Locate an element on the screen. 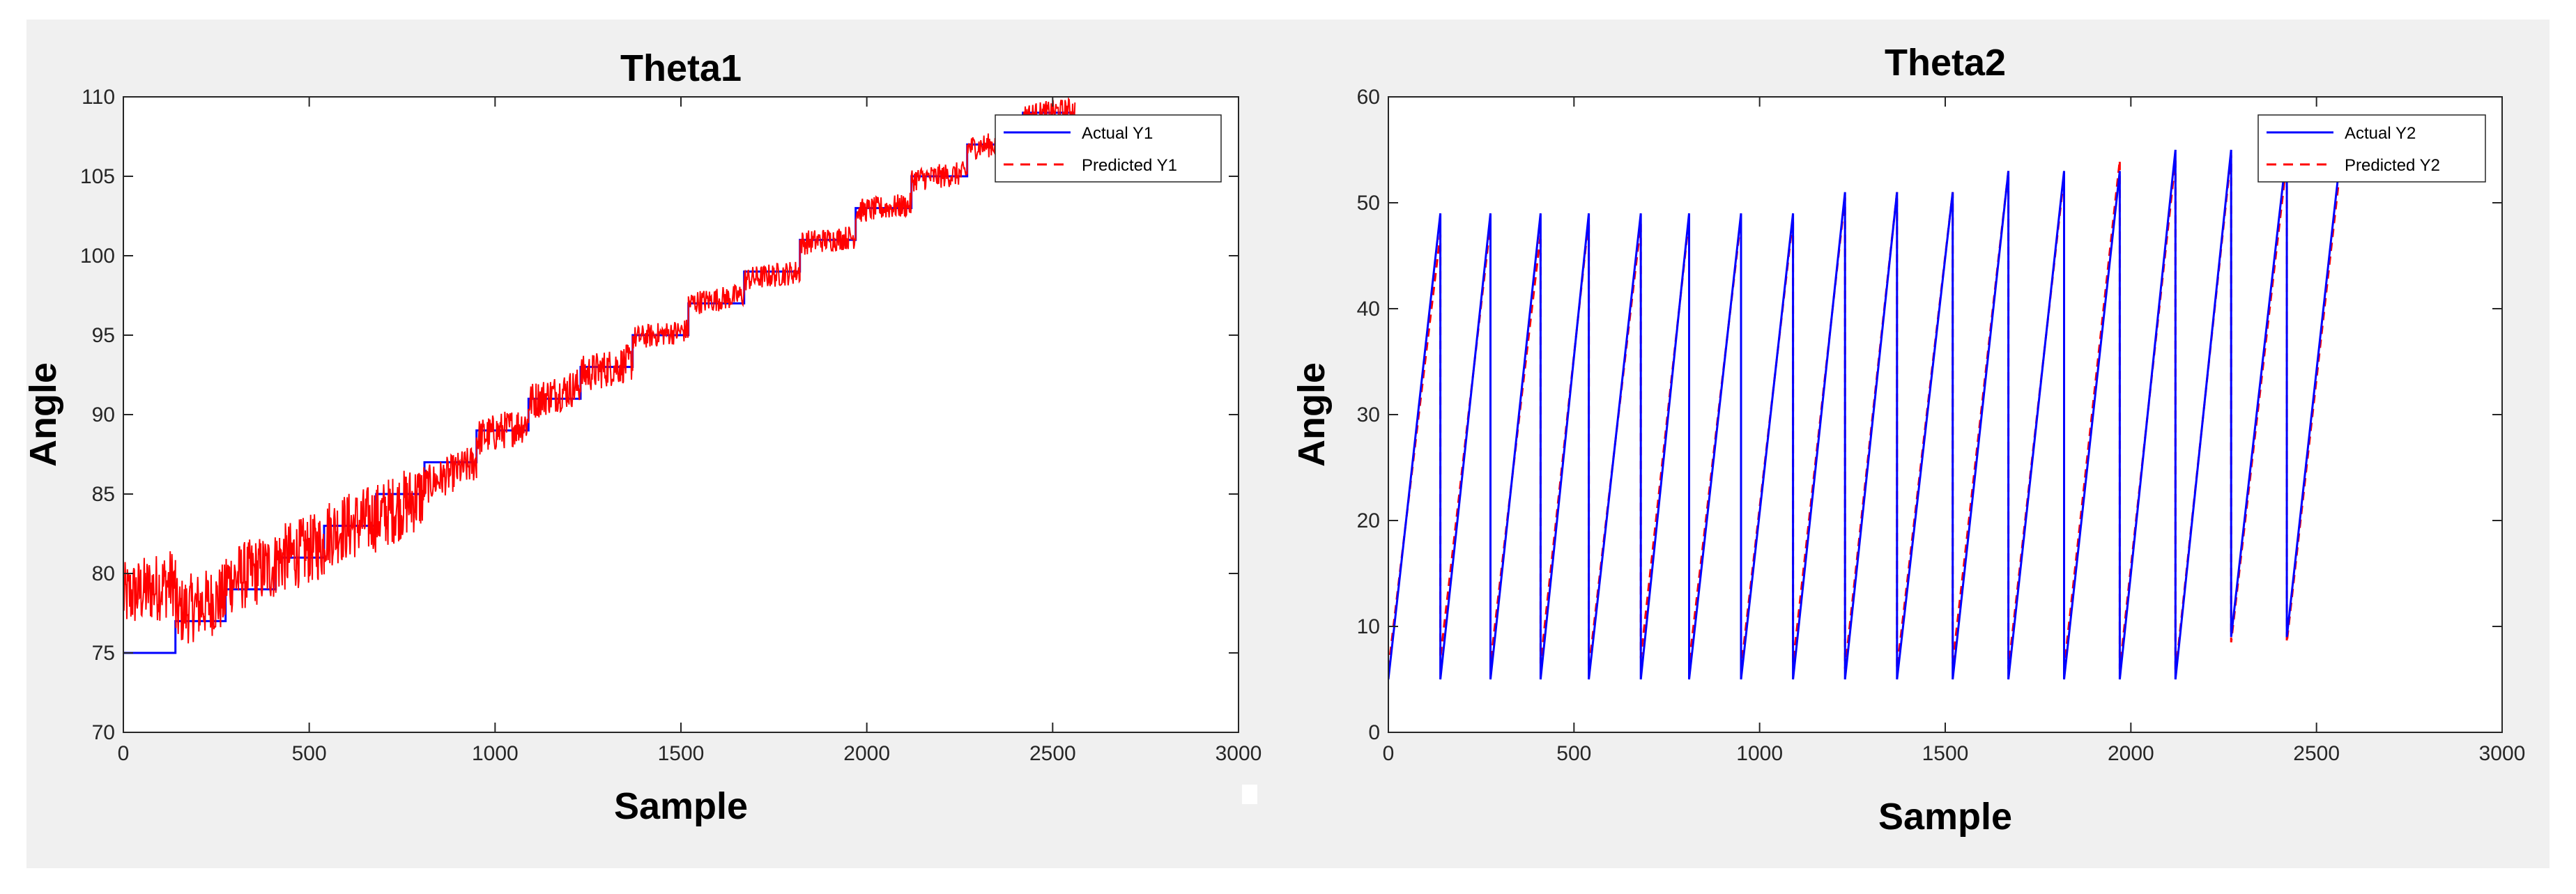 This screenshot has width=2576, height=894. y-tick-label-theta2: 60 is located at coordinates (1368, 97).